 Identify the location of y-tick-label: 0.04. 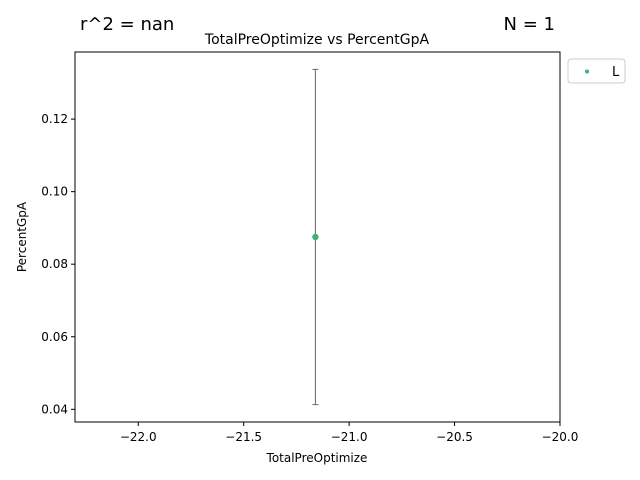
(54, 409).